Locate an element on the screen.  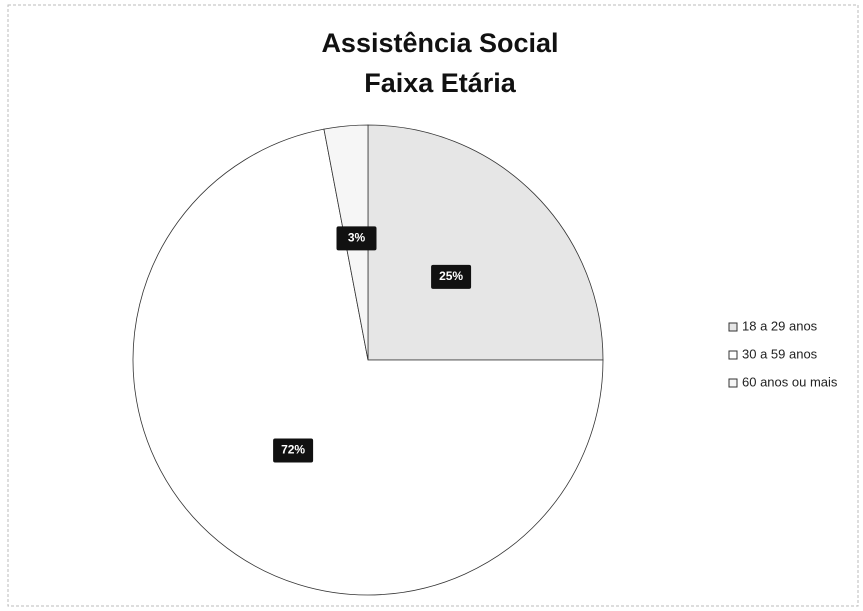
legend-label: 60 anos ou mais is located at coordinates (790, 381).